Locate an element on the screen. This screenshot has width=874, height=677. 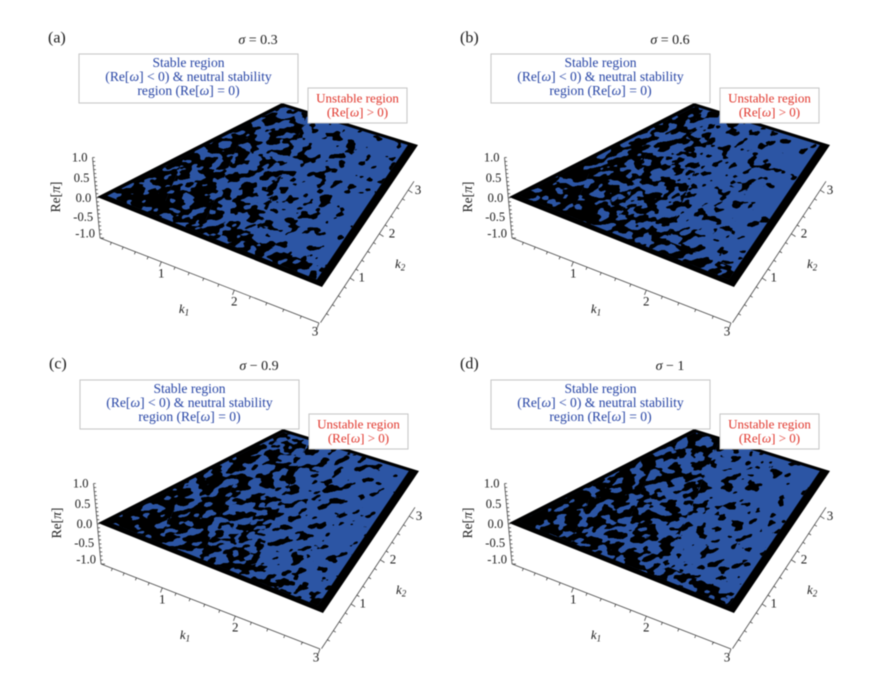
svg-text: σ = 0.3 is located at coordinates (257, 40).